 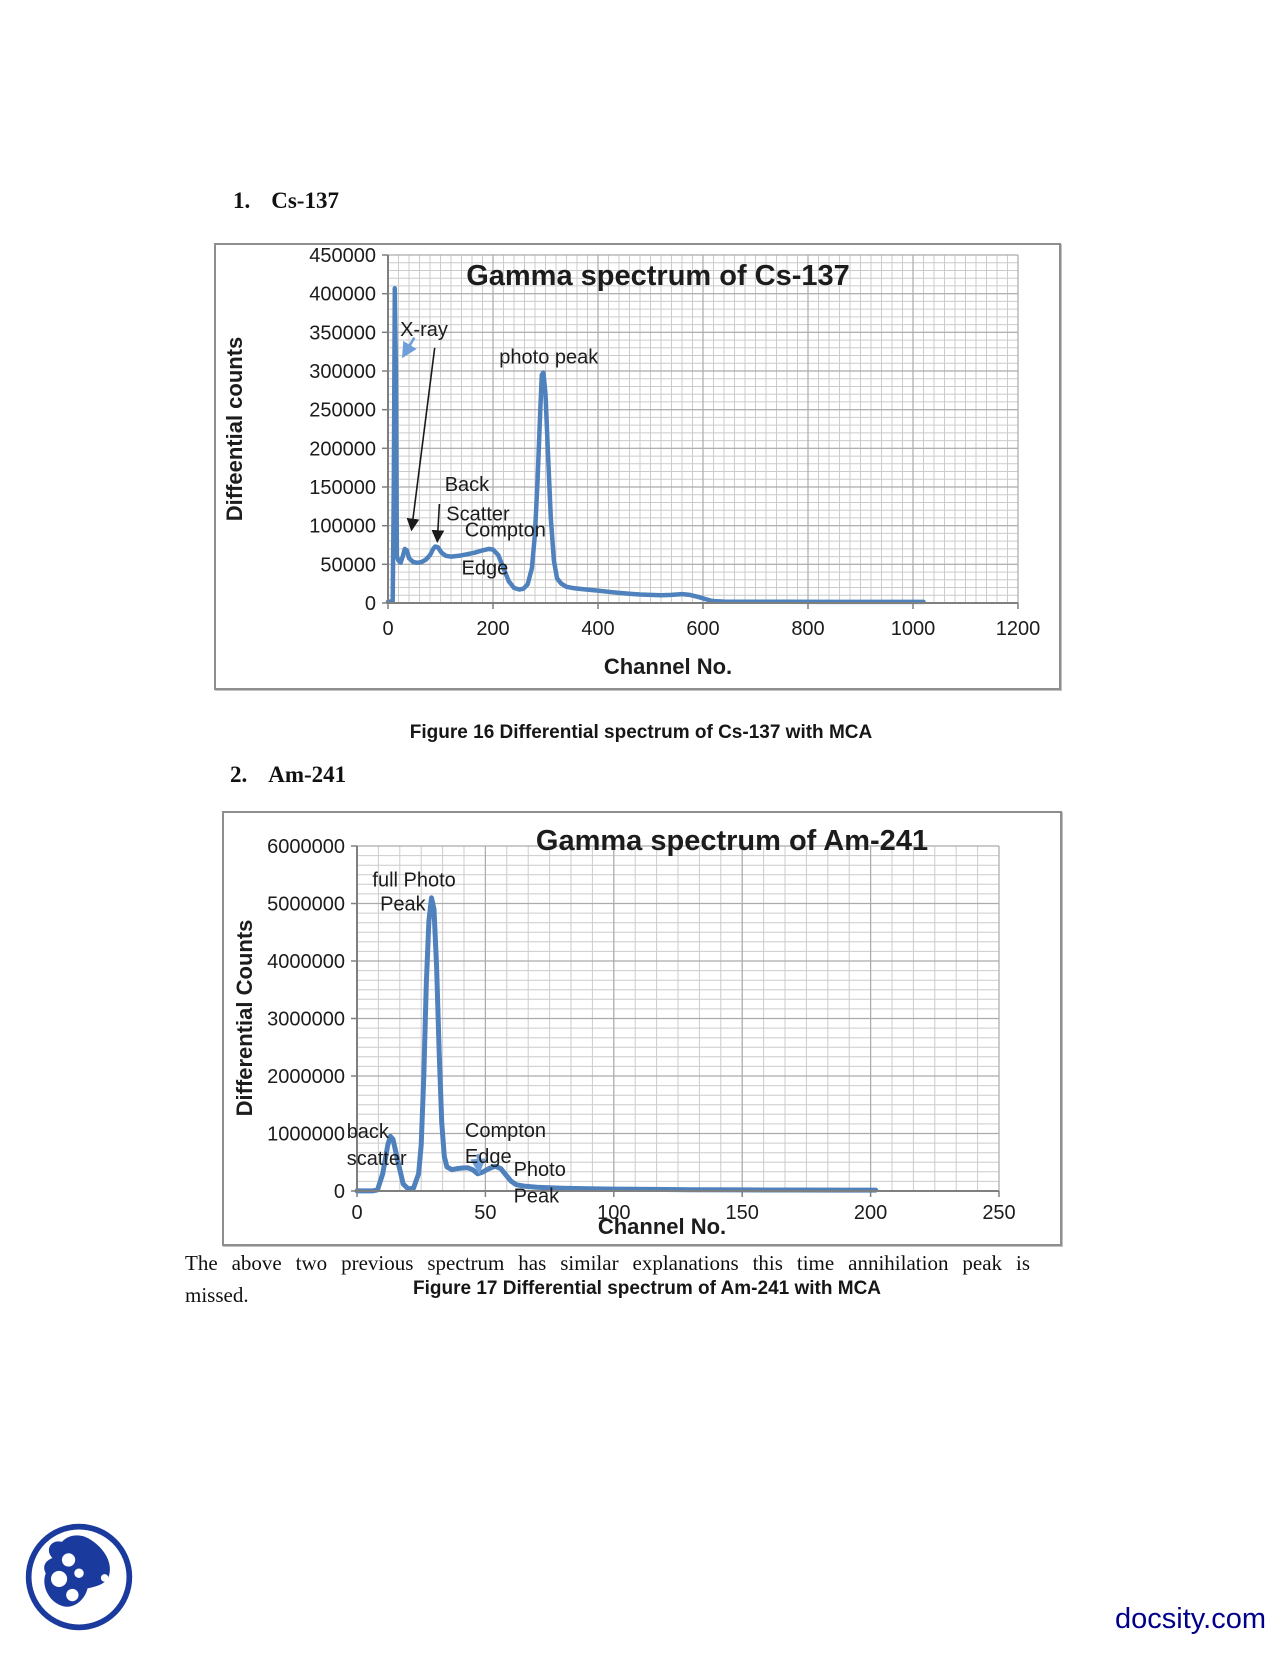 I want to click on annotation-label: Back, so click(x=467, y=485).